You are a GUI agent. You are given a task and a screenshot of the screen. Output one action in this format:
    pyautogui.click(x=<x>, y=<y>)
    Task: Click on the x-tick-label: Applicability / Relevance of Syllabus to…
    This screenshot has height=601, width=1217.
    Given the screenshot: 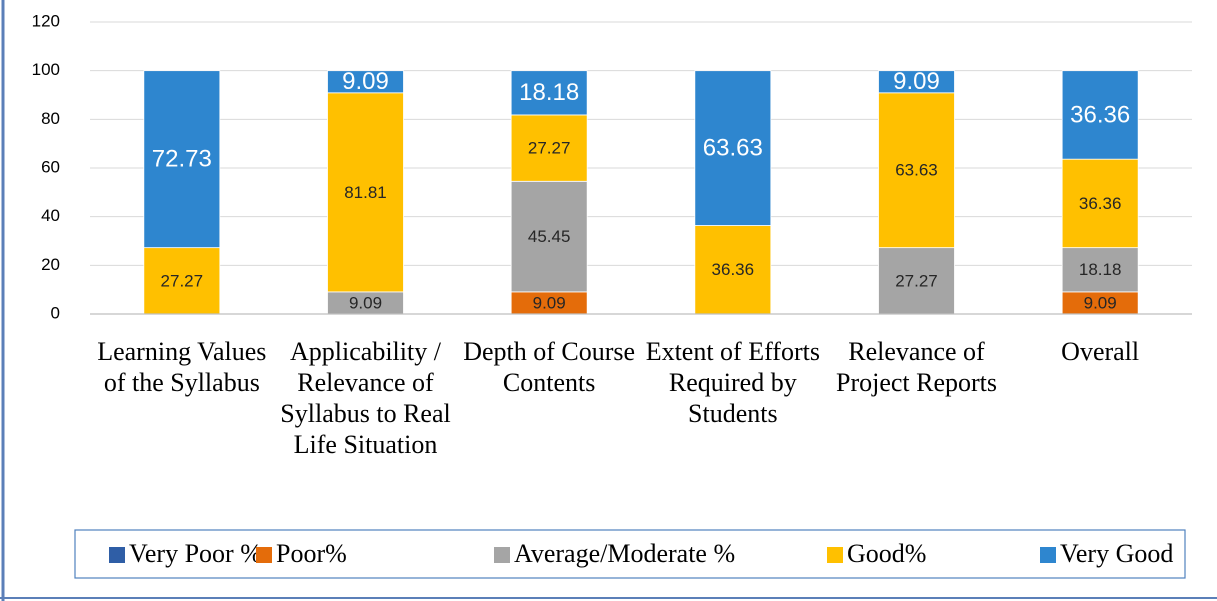 What is the action you would take?
    pyautogui.click(x=365, y=398)
    